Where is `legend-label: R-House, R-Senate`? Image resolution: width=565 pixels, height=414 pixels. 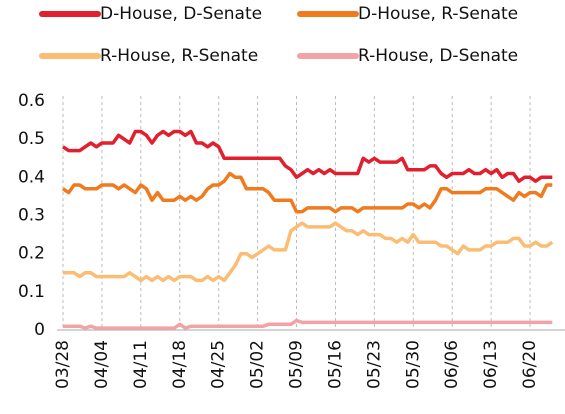 legend-label: R-House, R-Senate is located at coordinates (179, 56).